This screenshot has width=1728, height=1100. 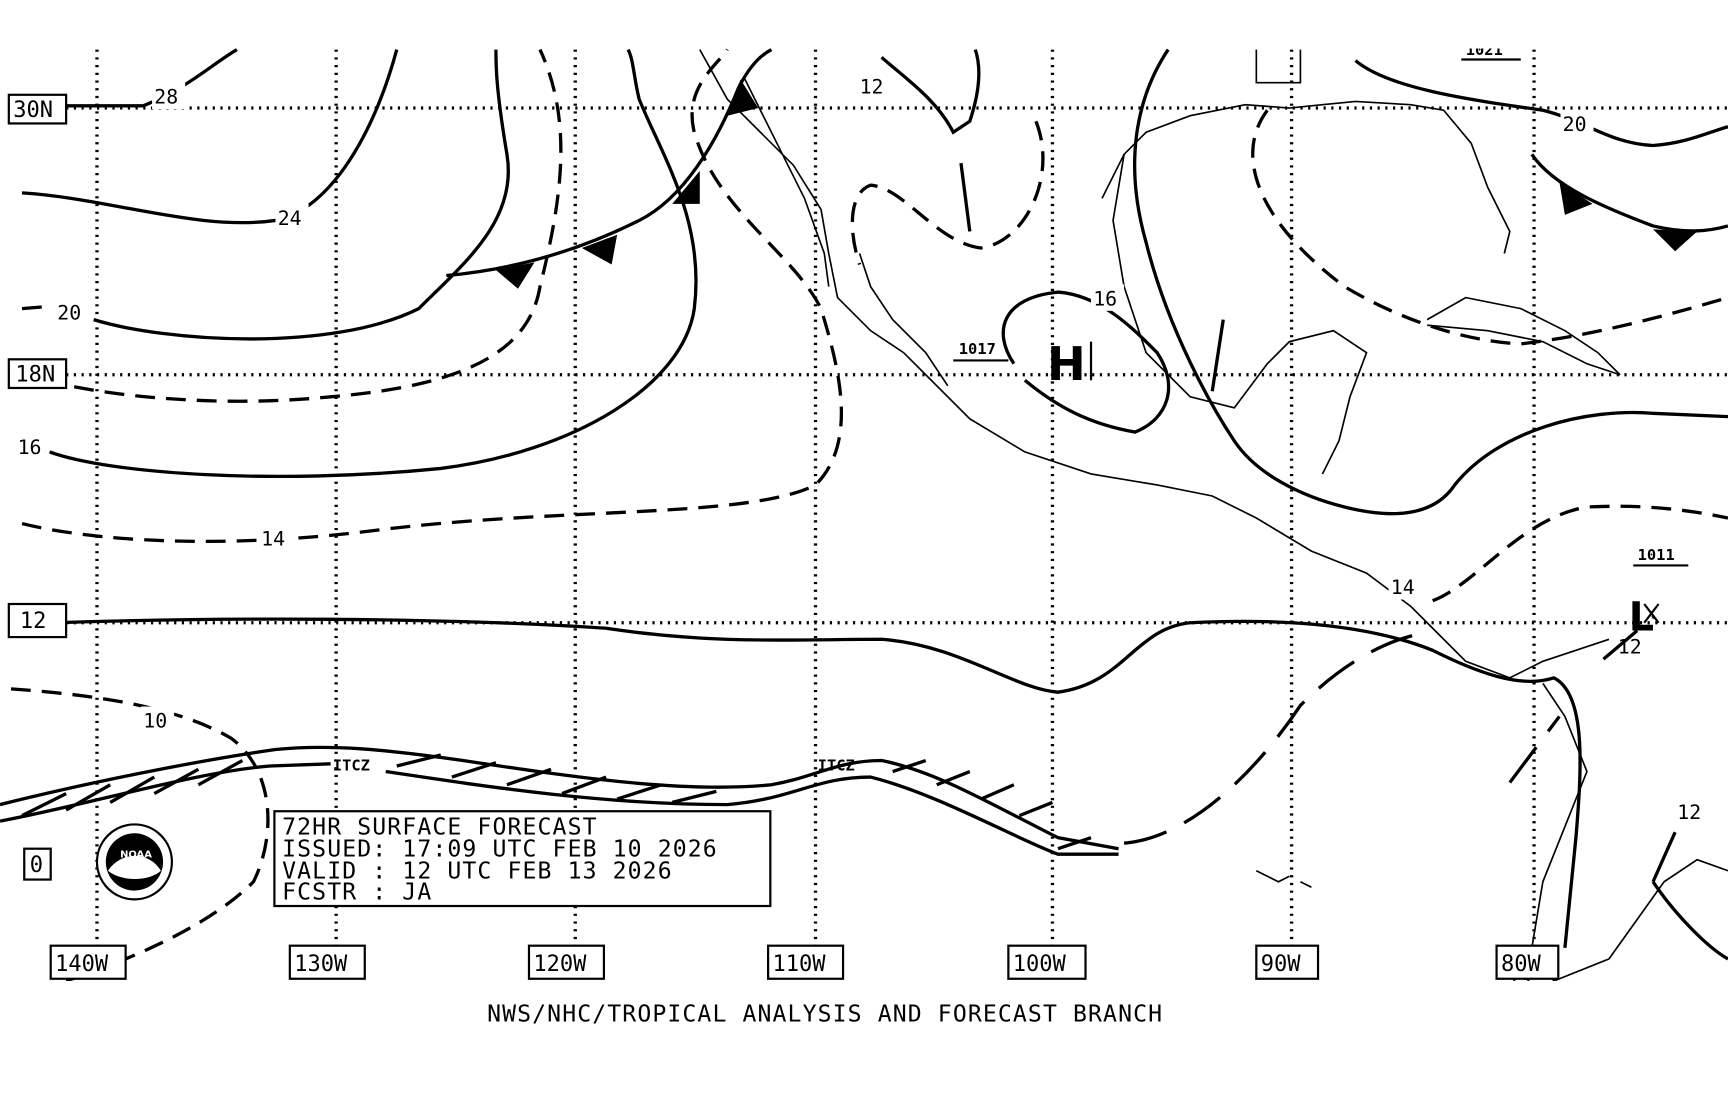 What do you see at coordinates (1389, 730) in the screenshot?
I see `troughs` at bounding box center [1389, 730].